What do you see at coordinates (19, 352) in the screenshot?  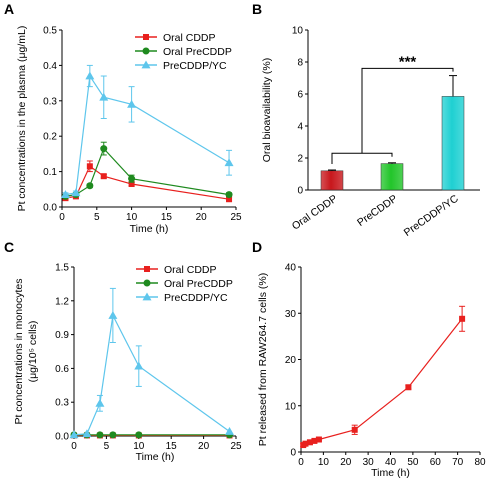 I see `panel-c-y-axis-title-line1: Pt concentrations in monocytes` at bounding box center [19, 352].